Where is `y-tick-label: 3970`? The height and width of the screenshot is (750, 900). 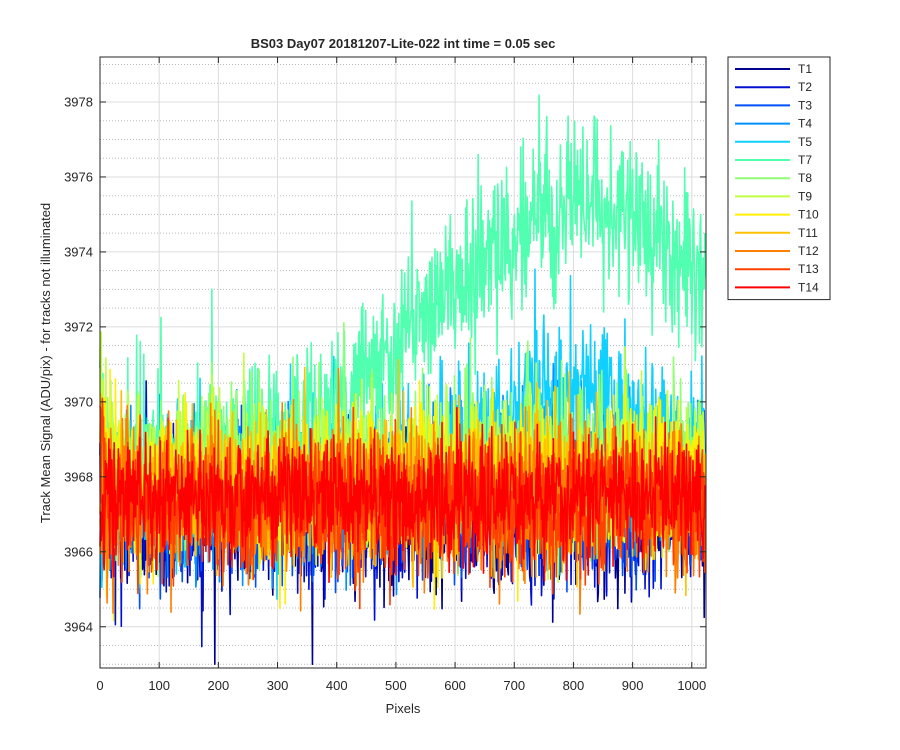 y-tick-label: 3970 is located at coordinates (78, 401).